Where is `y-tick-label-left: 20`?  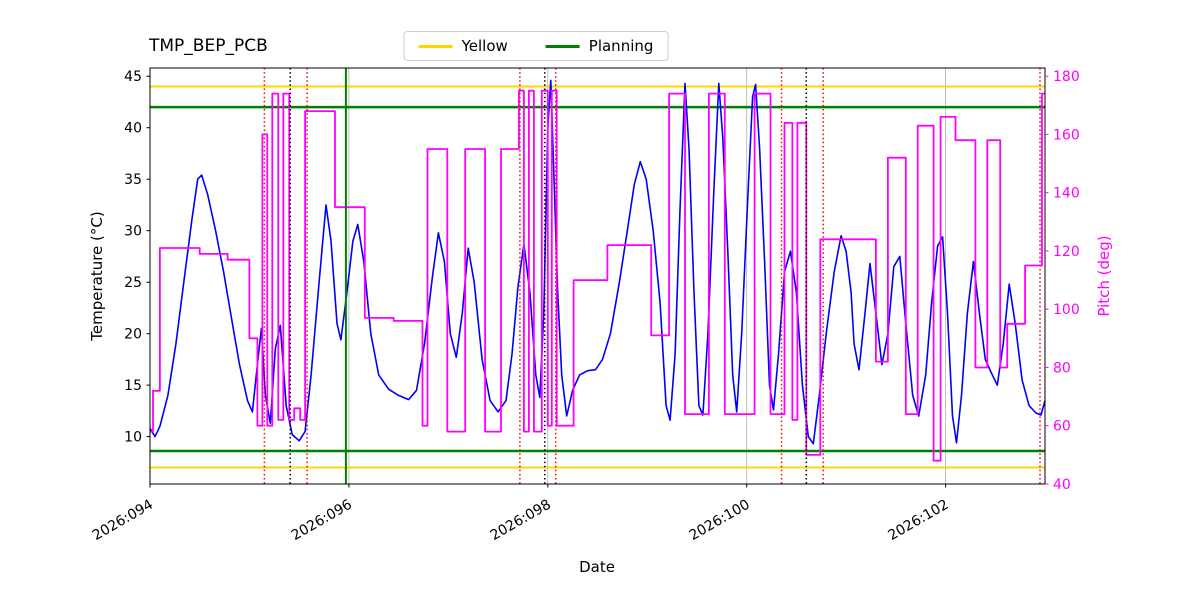 y-tick-label-left: 20 is located at coordinates (133, 335).